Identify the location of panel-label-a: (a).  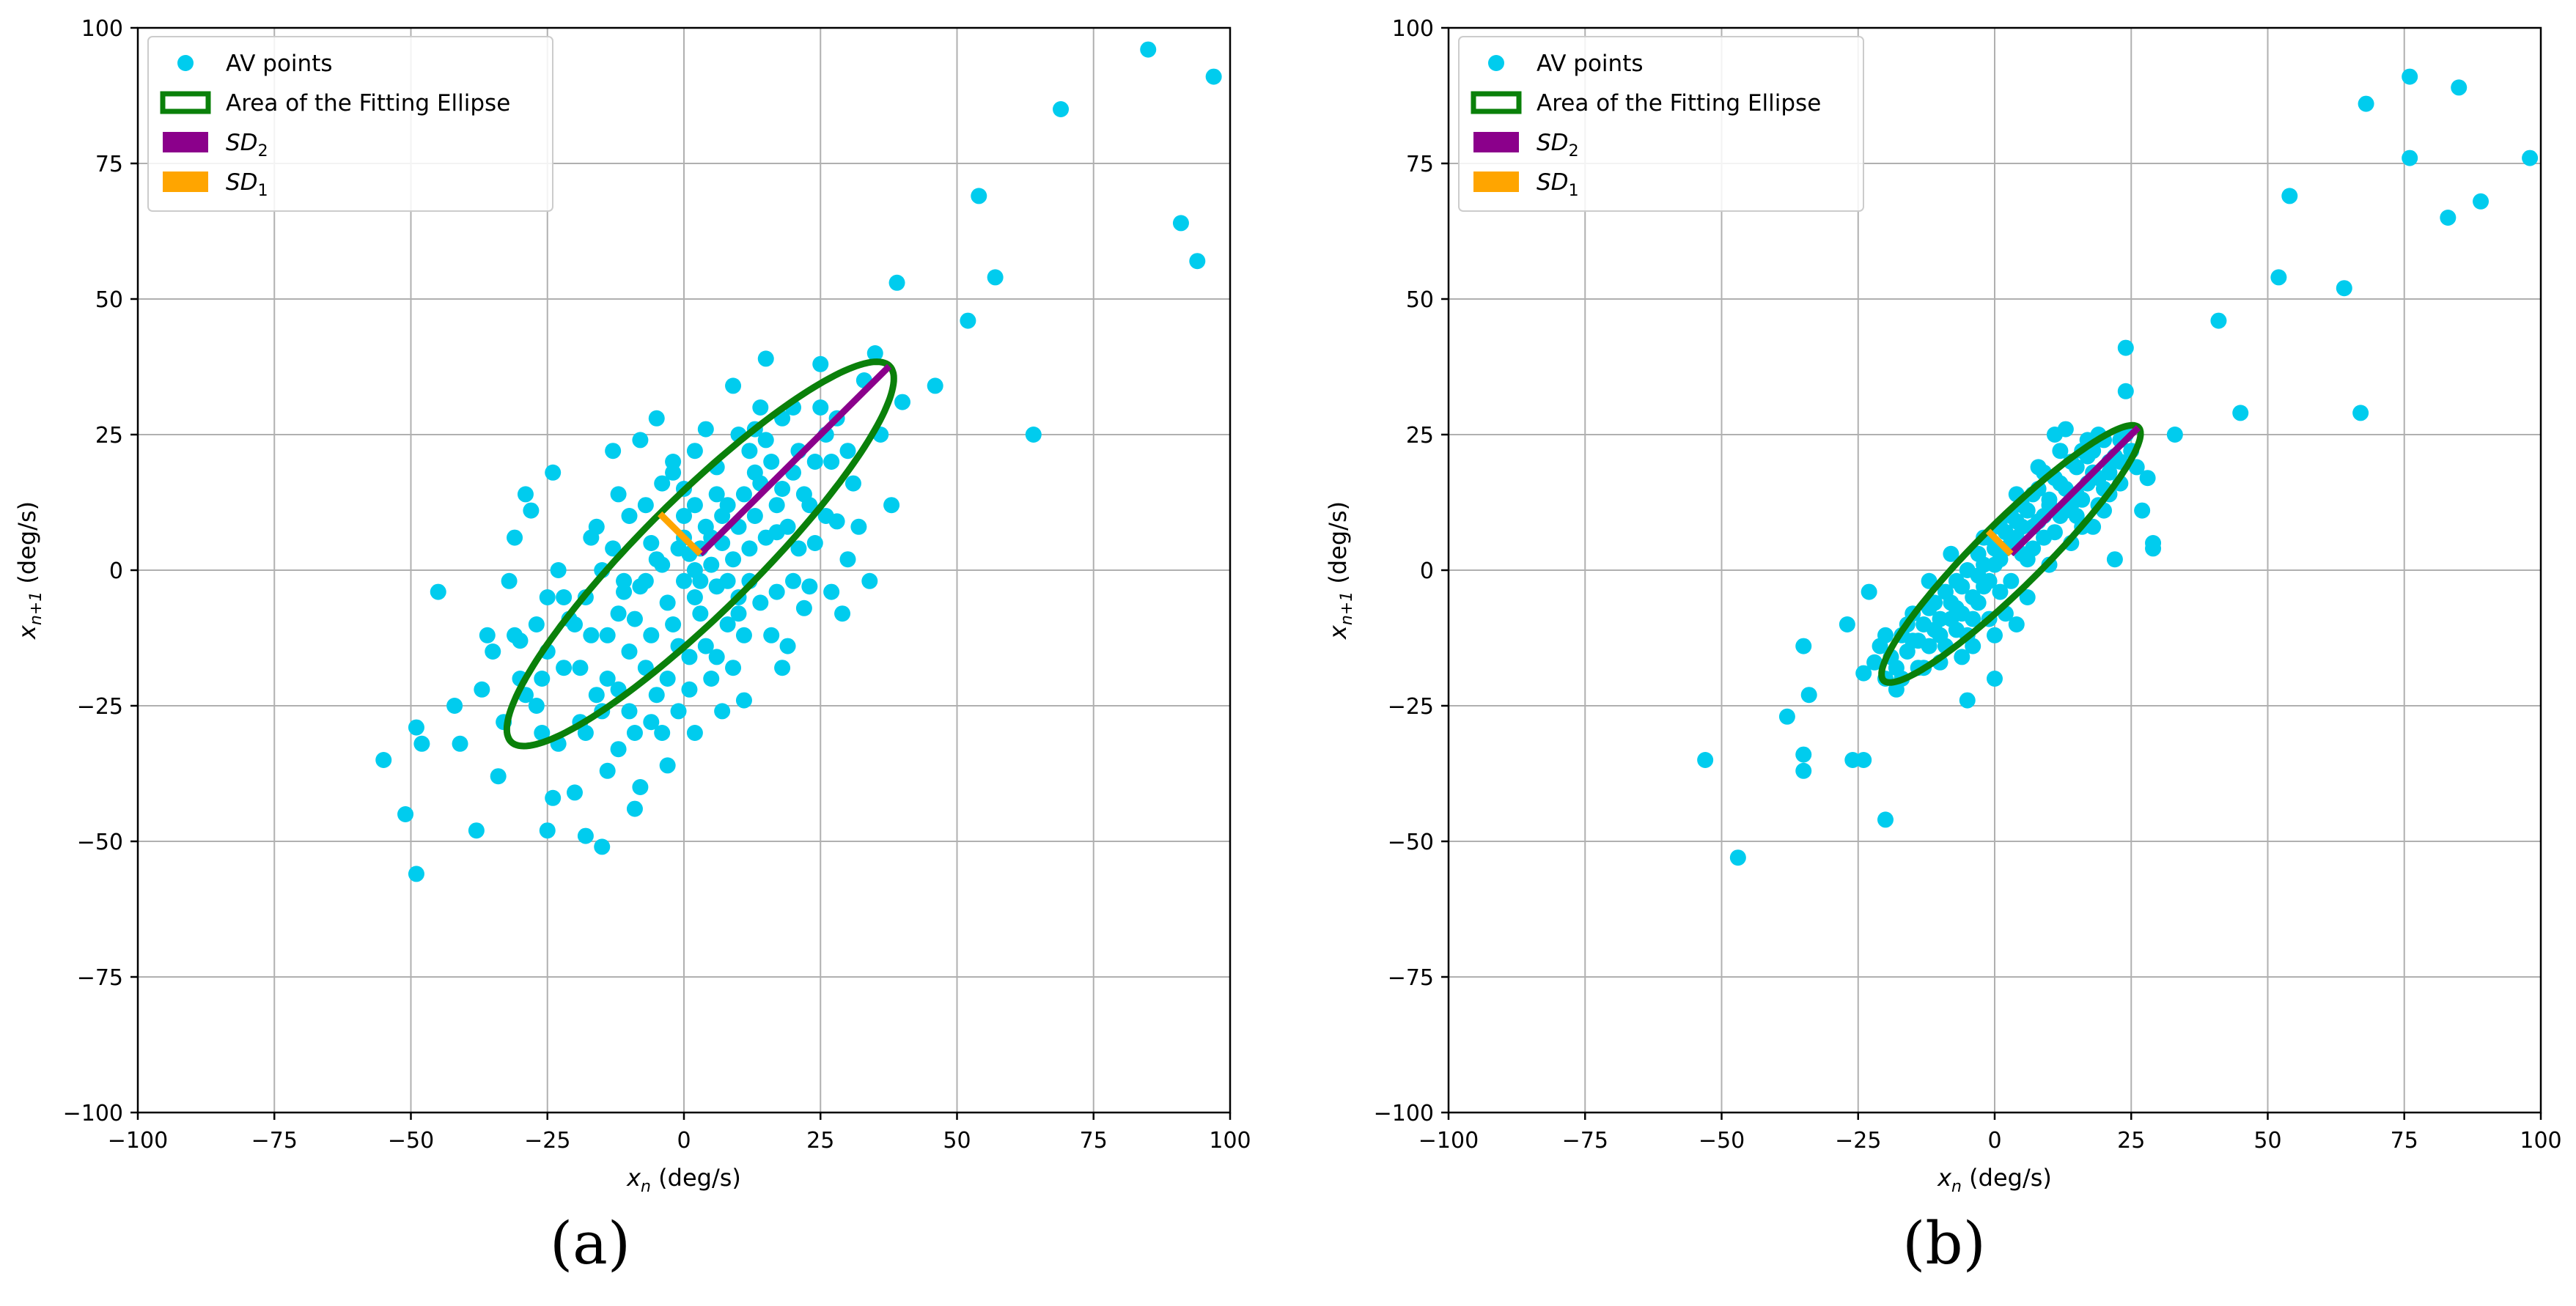
(590, 1243).